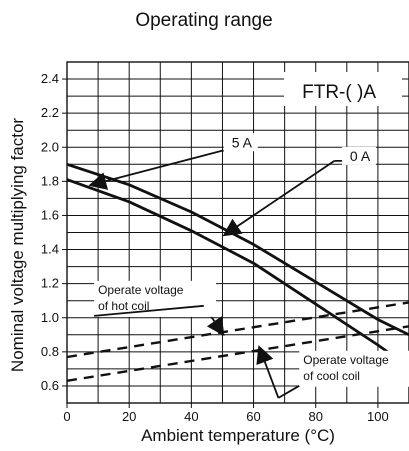  I want to click on series-label-0: 5 A, so click(242, 142).